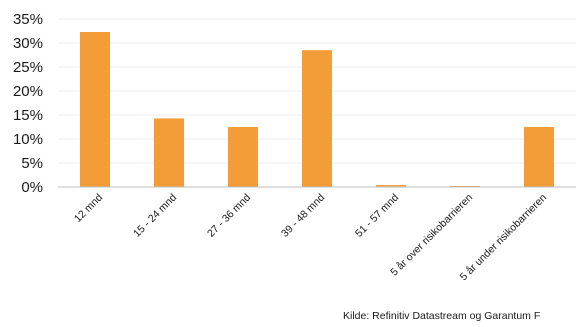 This screenshot has width=576, height=327. I want to click on y-tick-label: 15%, so click(28, 115).